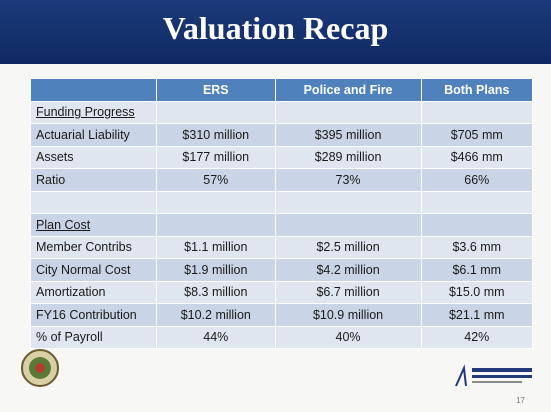 The image size is (551, 412). Describe the element at coordinates (477, 315) in the screenshot. I see `value-cell: $21.1 mm` at that location.